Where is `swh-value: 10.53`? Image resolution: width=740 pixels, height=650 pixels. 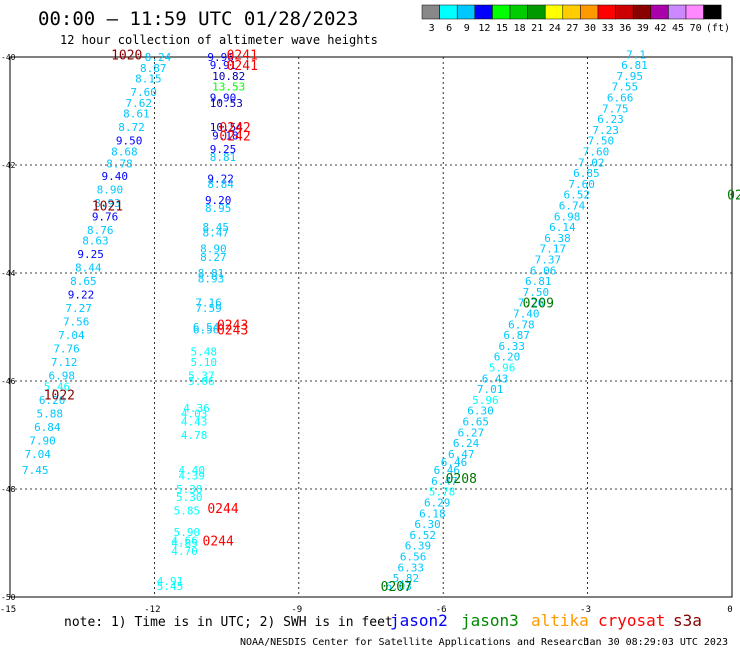 swh-value: 10.53 is located at coordinates (226, 103).